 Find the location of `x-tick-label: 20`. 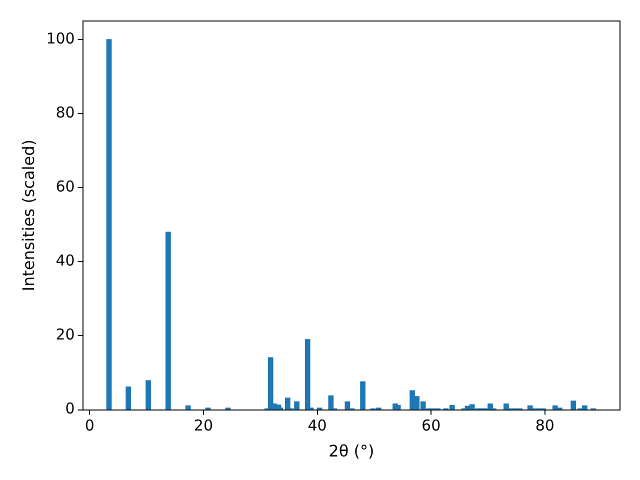

x-tick-label: 20 is located at coordinates (204, 425).